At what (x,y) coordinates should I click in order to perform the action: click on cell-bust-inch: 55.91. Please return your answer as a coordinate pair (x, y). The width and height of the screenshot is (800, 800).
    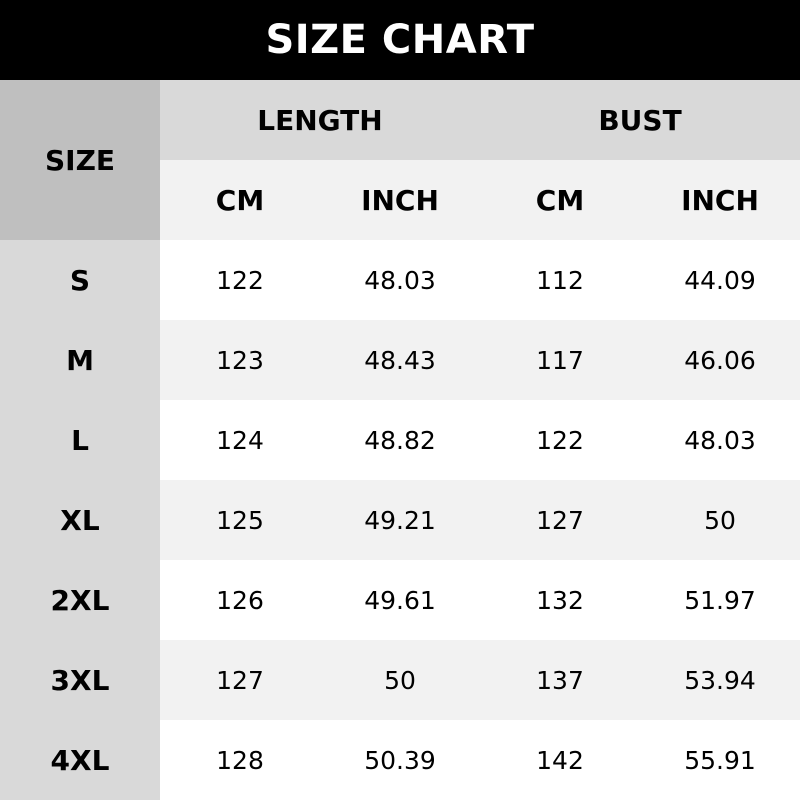
    Looking at the image, I should click on (720, 760).